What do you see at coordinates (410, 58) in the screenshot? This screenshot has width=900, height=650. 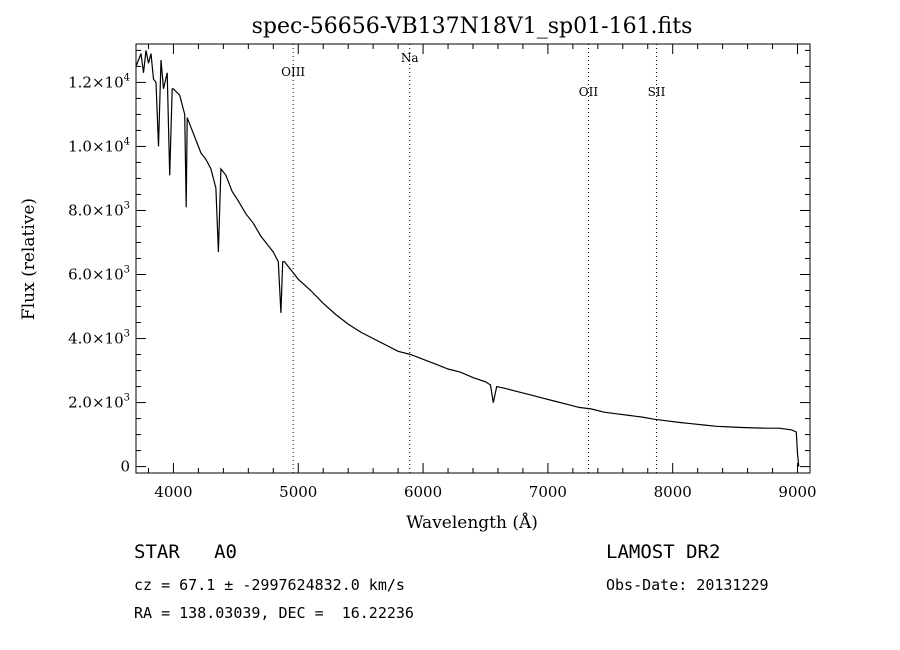 I see `reference-line-label: Na` at bounding box center [410, 58].